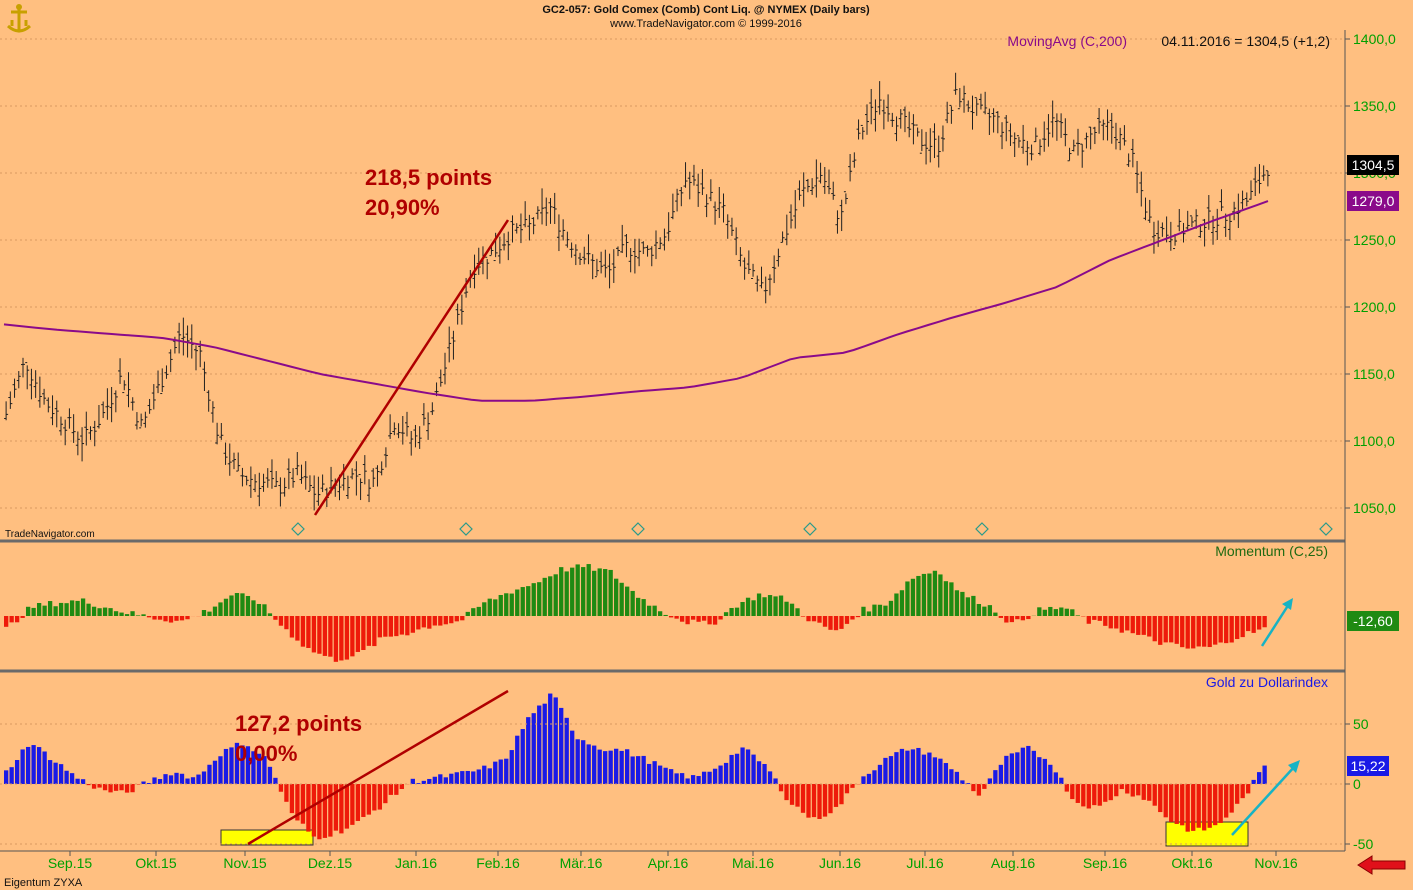 This screenshot has width=1413, height=890. Describe the element at coordinates (1265, 798) in the screenshot. I see `ratio-arrow-icon` at that location.